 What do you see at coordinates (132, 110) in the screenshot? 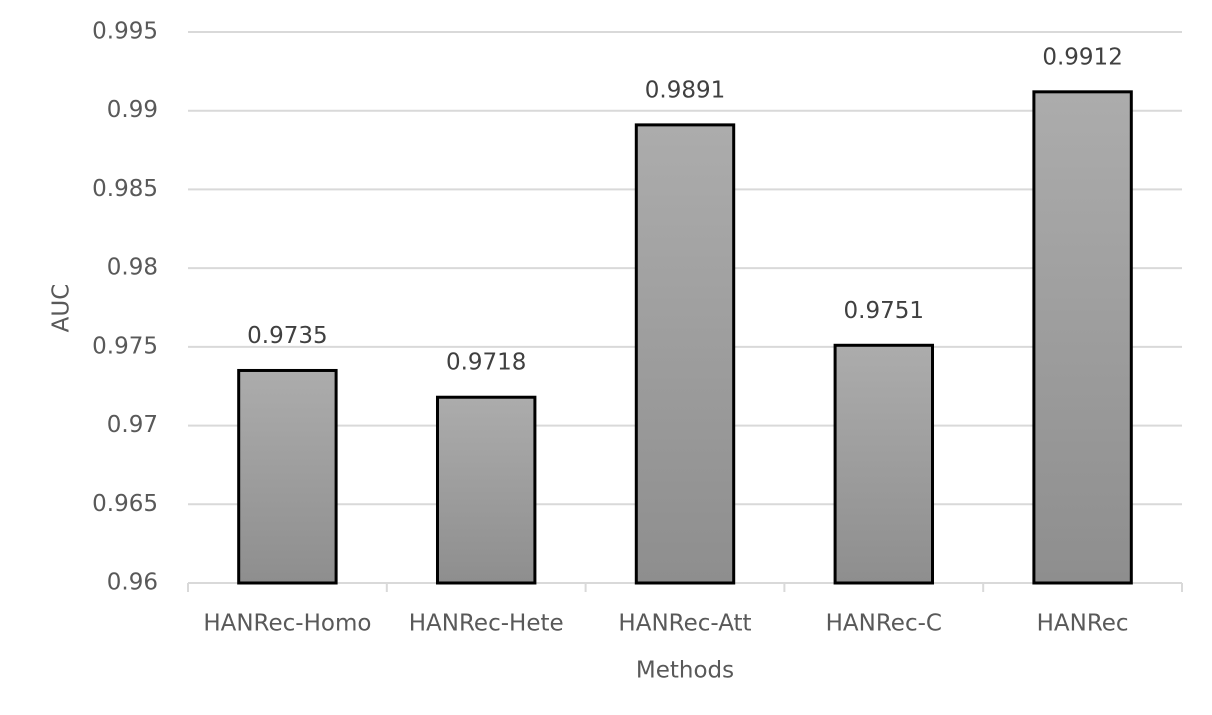
I see `y-tick-label: 0.99` at bounding box center [132, 110].